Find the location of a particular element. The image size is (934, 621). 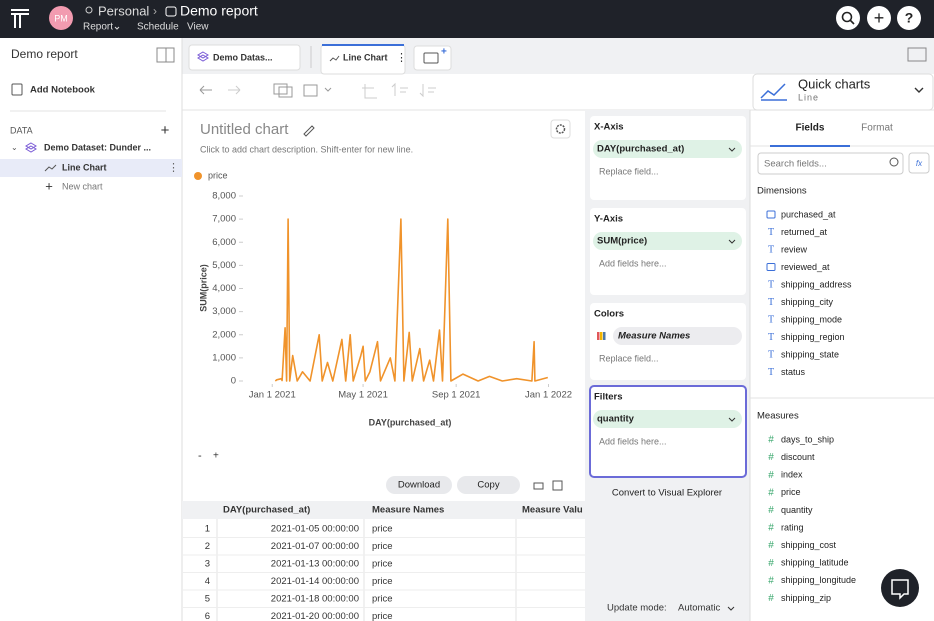

swap is located at coordinates (369, 91).